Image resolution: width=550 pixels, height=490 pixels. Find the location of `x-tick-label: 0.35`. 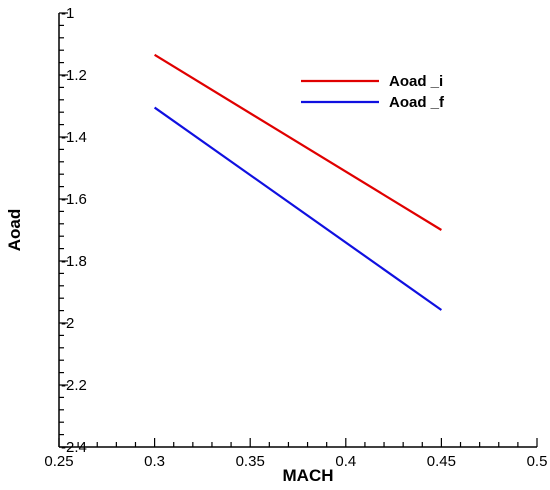

x-tick-label: 0.35 is located at coordinates (250, 461).